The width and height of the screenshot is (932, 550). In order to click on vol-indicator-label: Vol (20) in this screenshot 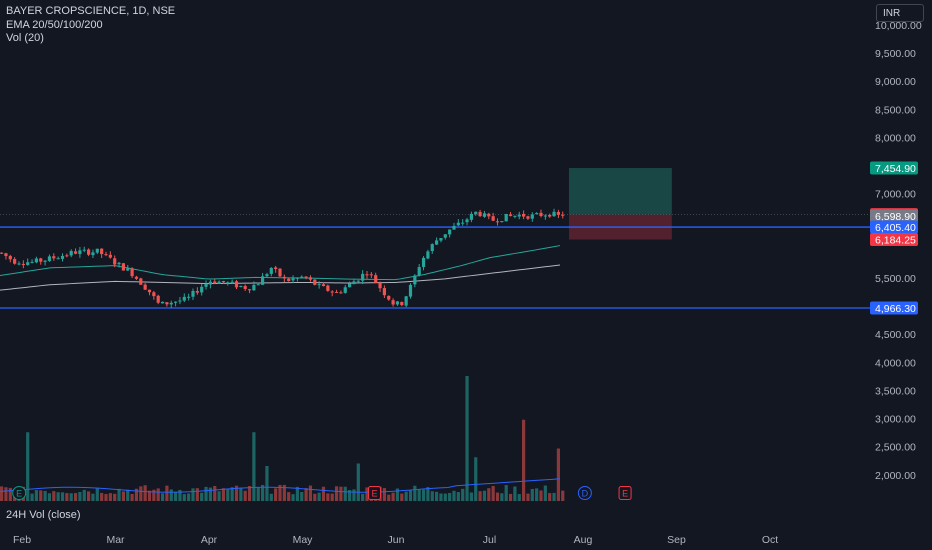, I will do `click(25, 38)`.